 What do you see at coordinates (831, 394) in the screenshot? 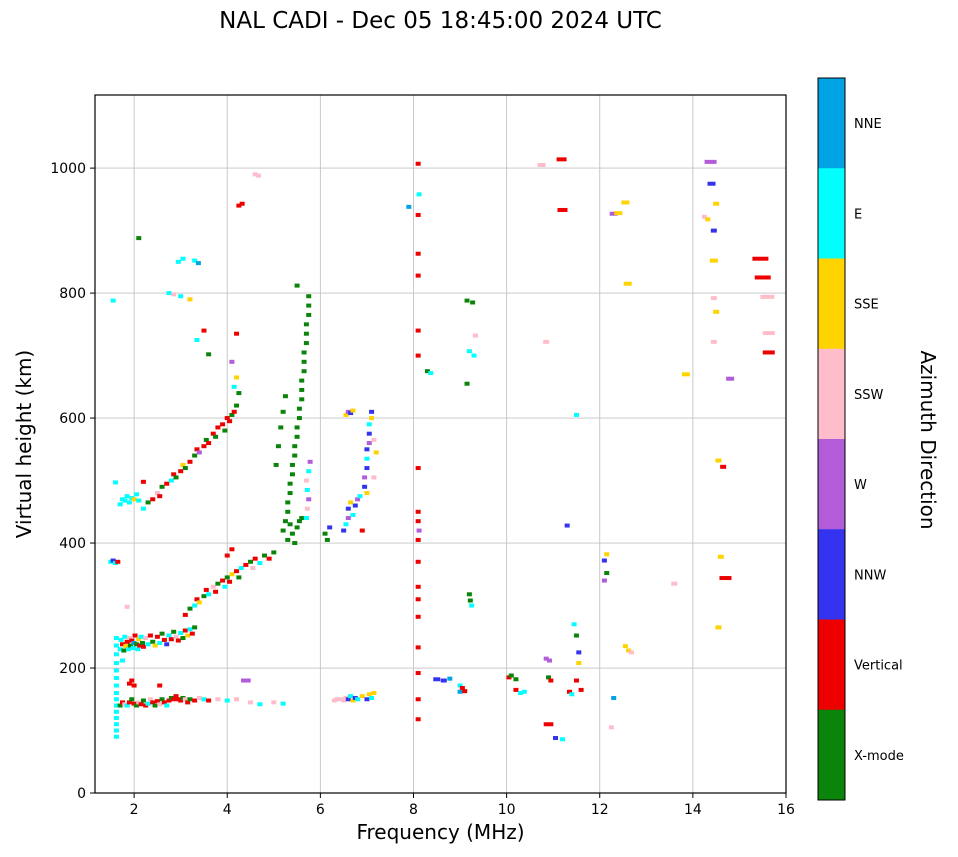
I see `colorbar-segment-ssw` at bounding box center [831, 394].